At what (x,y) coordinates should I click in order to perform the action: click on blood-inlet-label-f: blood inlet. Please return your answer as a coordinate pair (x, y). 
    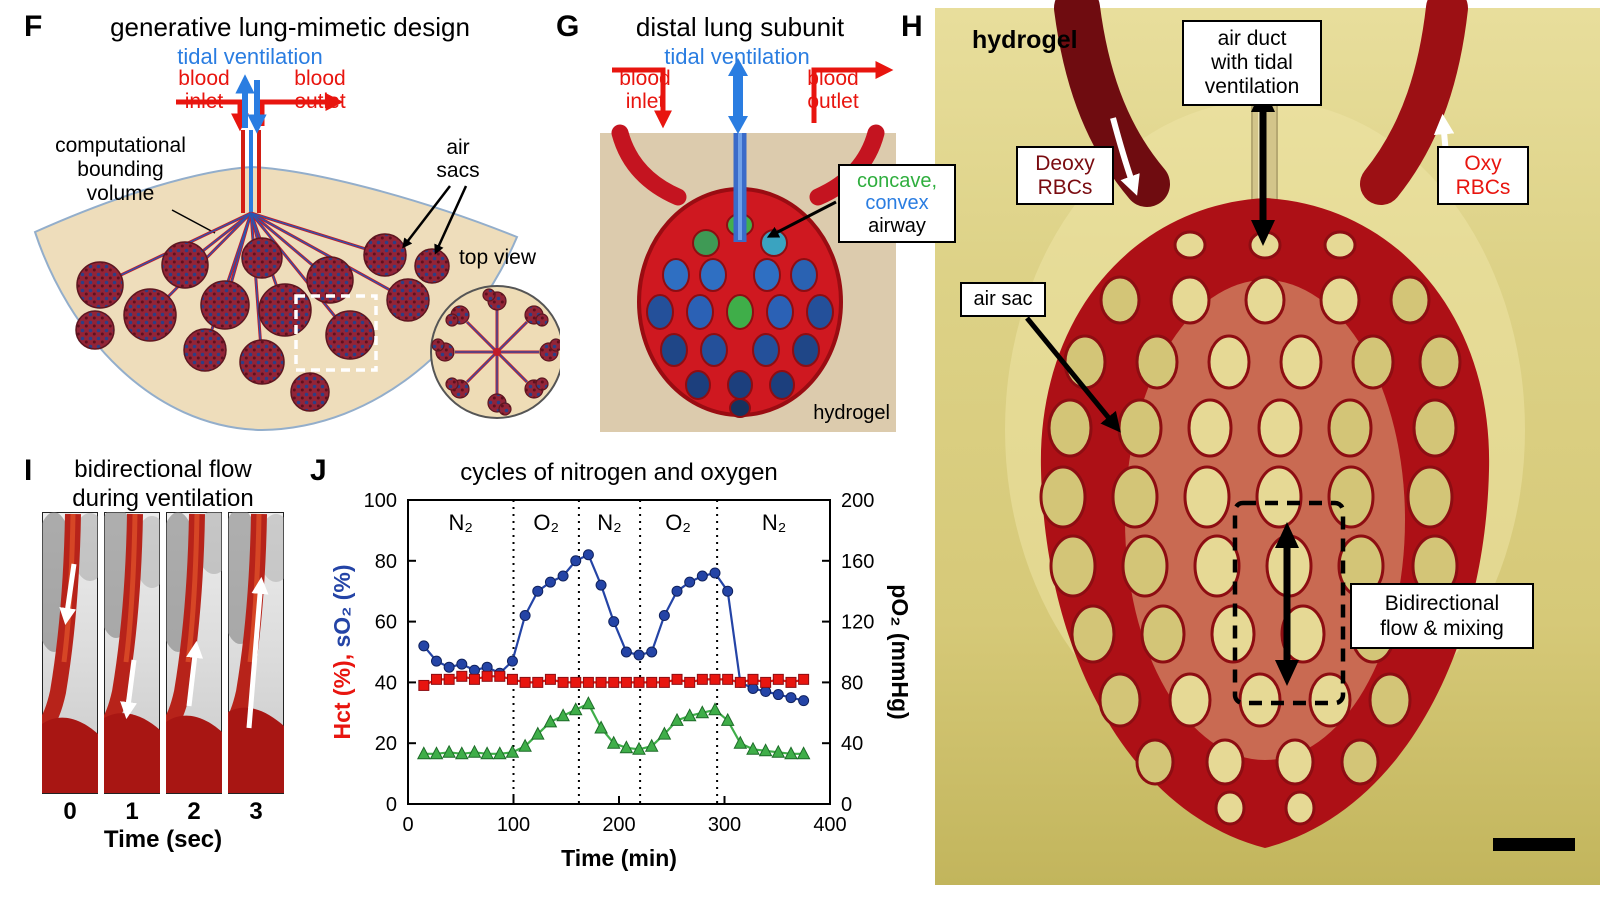
    Looking at the image, I should click on (204, 90).